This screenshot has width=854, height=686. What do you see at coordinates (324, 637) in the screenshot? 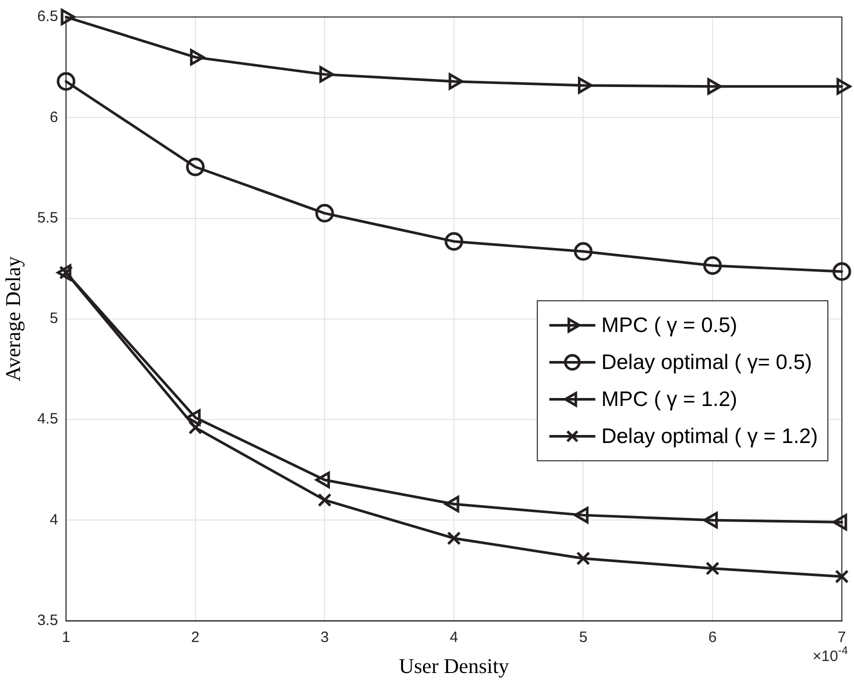
I see `x-tick-label: 3` at bounding box center [324, 637].